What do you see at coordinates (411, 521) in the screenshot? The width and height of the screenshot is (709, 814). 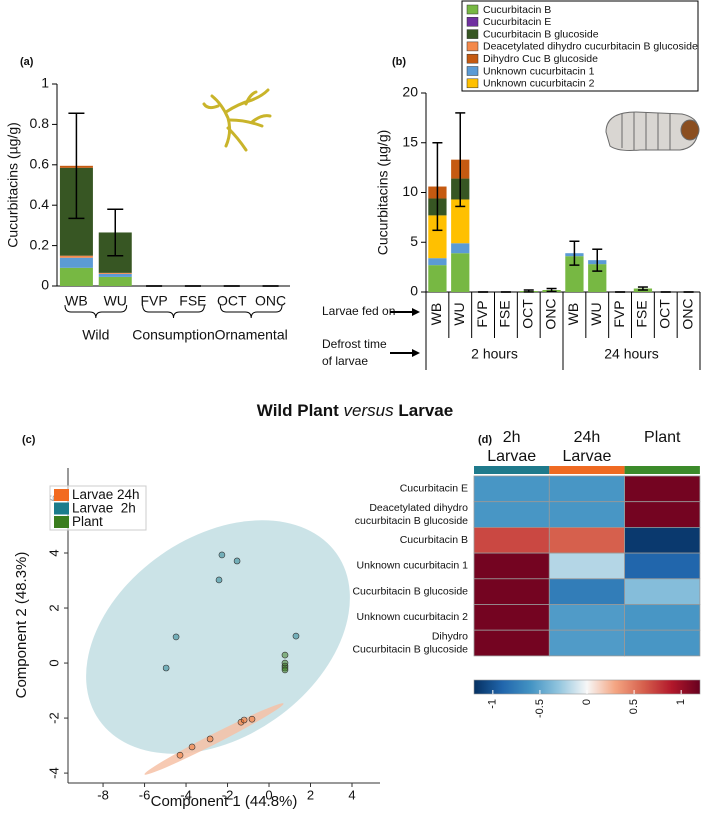 I see `row-label: cucurbitacin B glucoside` at bounding box center [411, 521].